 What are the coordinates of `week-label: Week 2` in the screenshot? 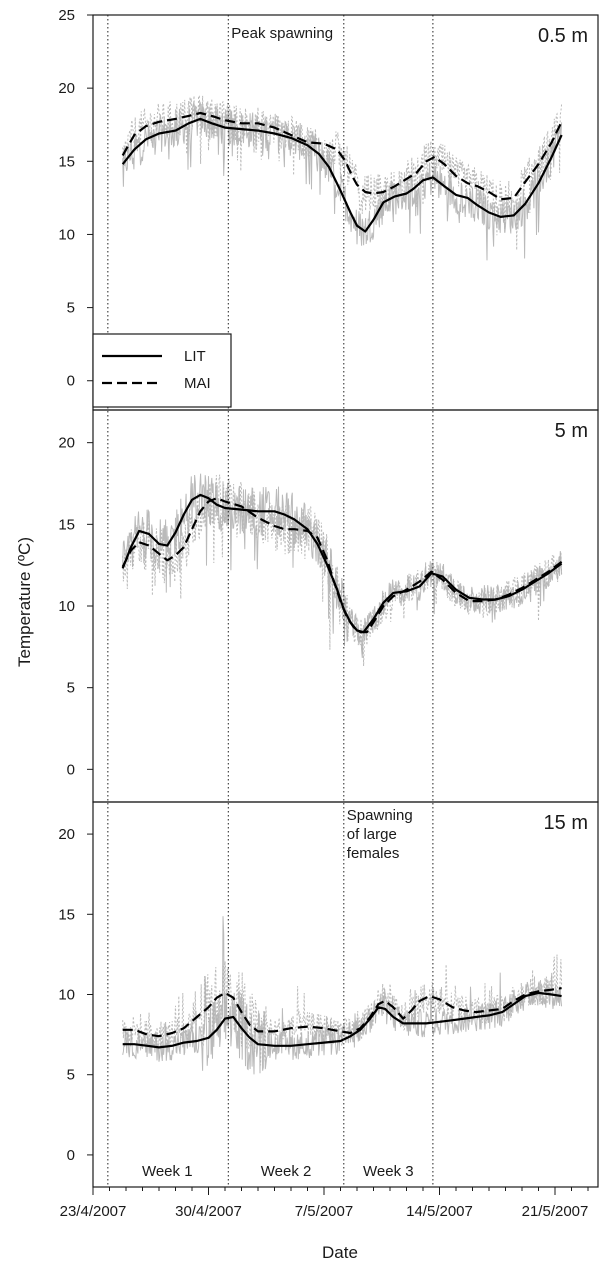 It's located at (286, 1171).